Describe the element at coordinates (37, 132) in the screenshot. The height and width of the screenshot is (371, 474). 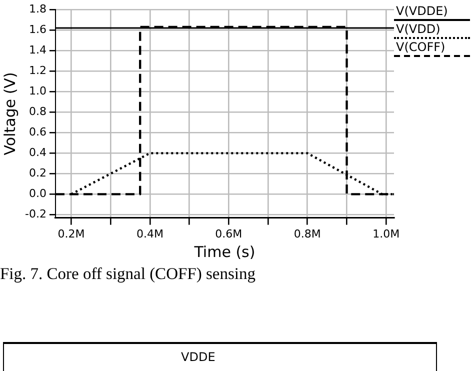
I see `y-tick-label: 0.6` at that location.